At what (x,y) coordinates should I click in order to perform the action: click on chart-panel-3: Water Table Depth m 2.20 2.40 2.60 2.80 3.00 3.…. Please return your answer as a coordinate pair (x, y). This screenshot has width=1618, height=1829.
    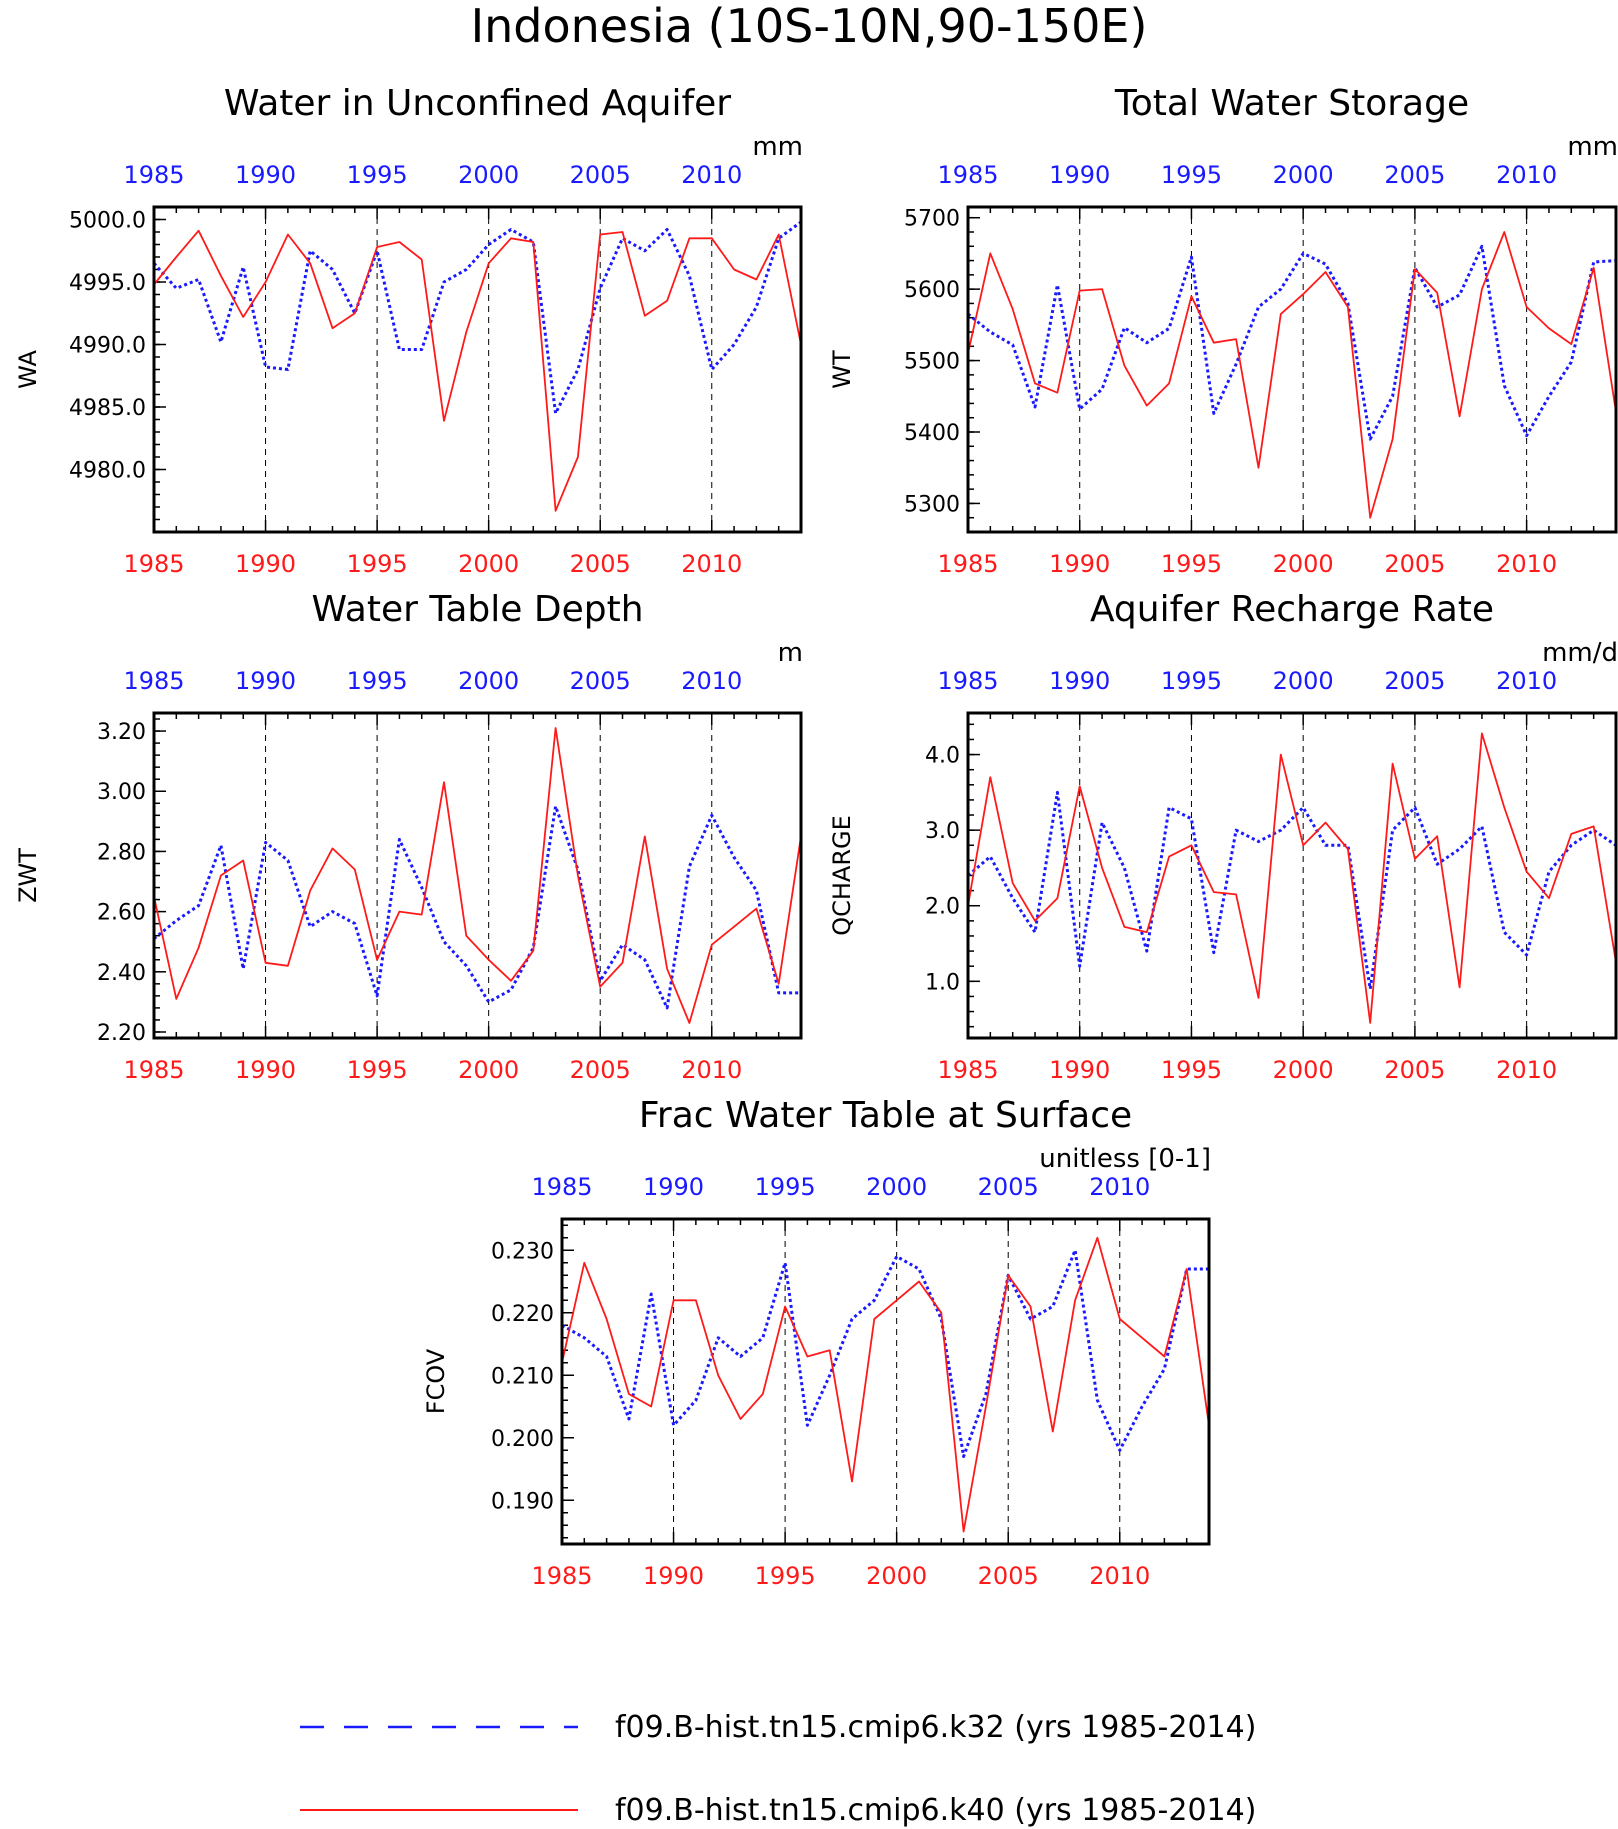
    Looking at the image, I should click on (408, 836).